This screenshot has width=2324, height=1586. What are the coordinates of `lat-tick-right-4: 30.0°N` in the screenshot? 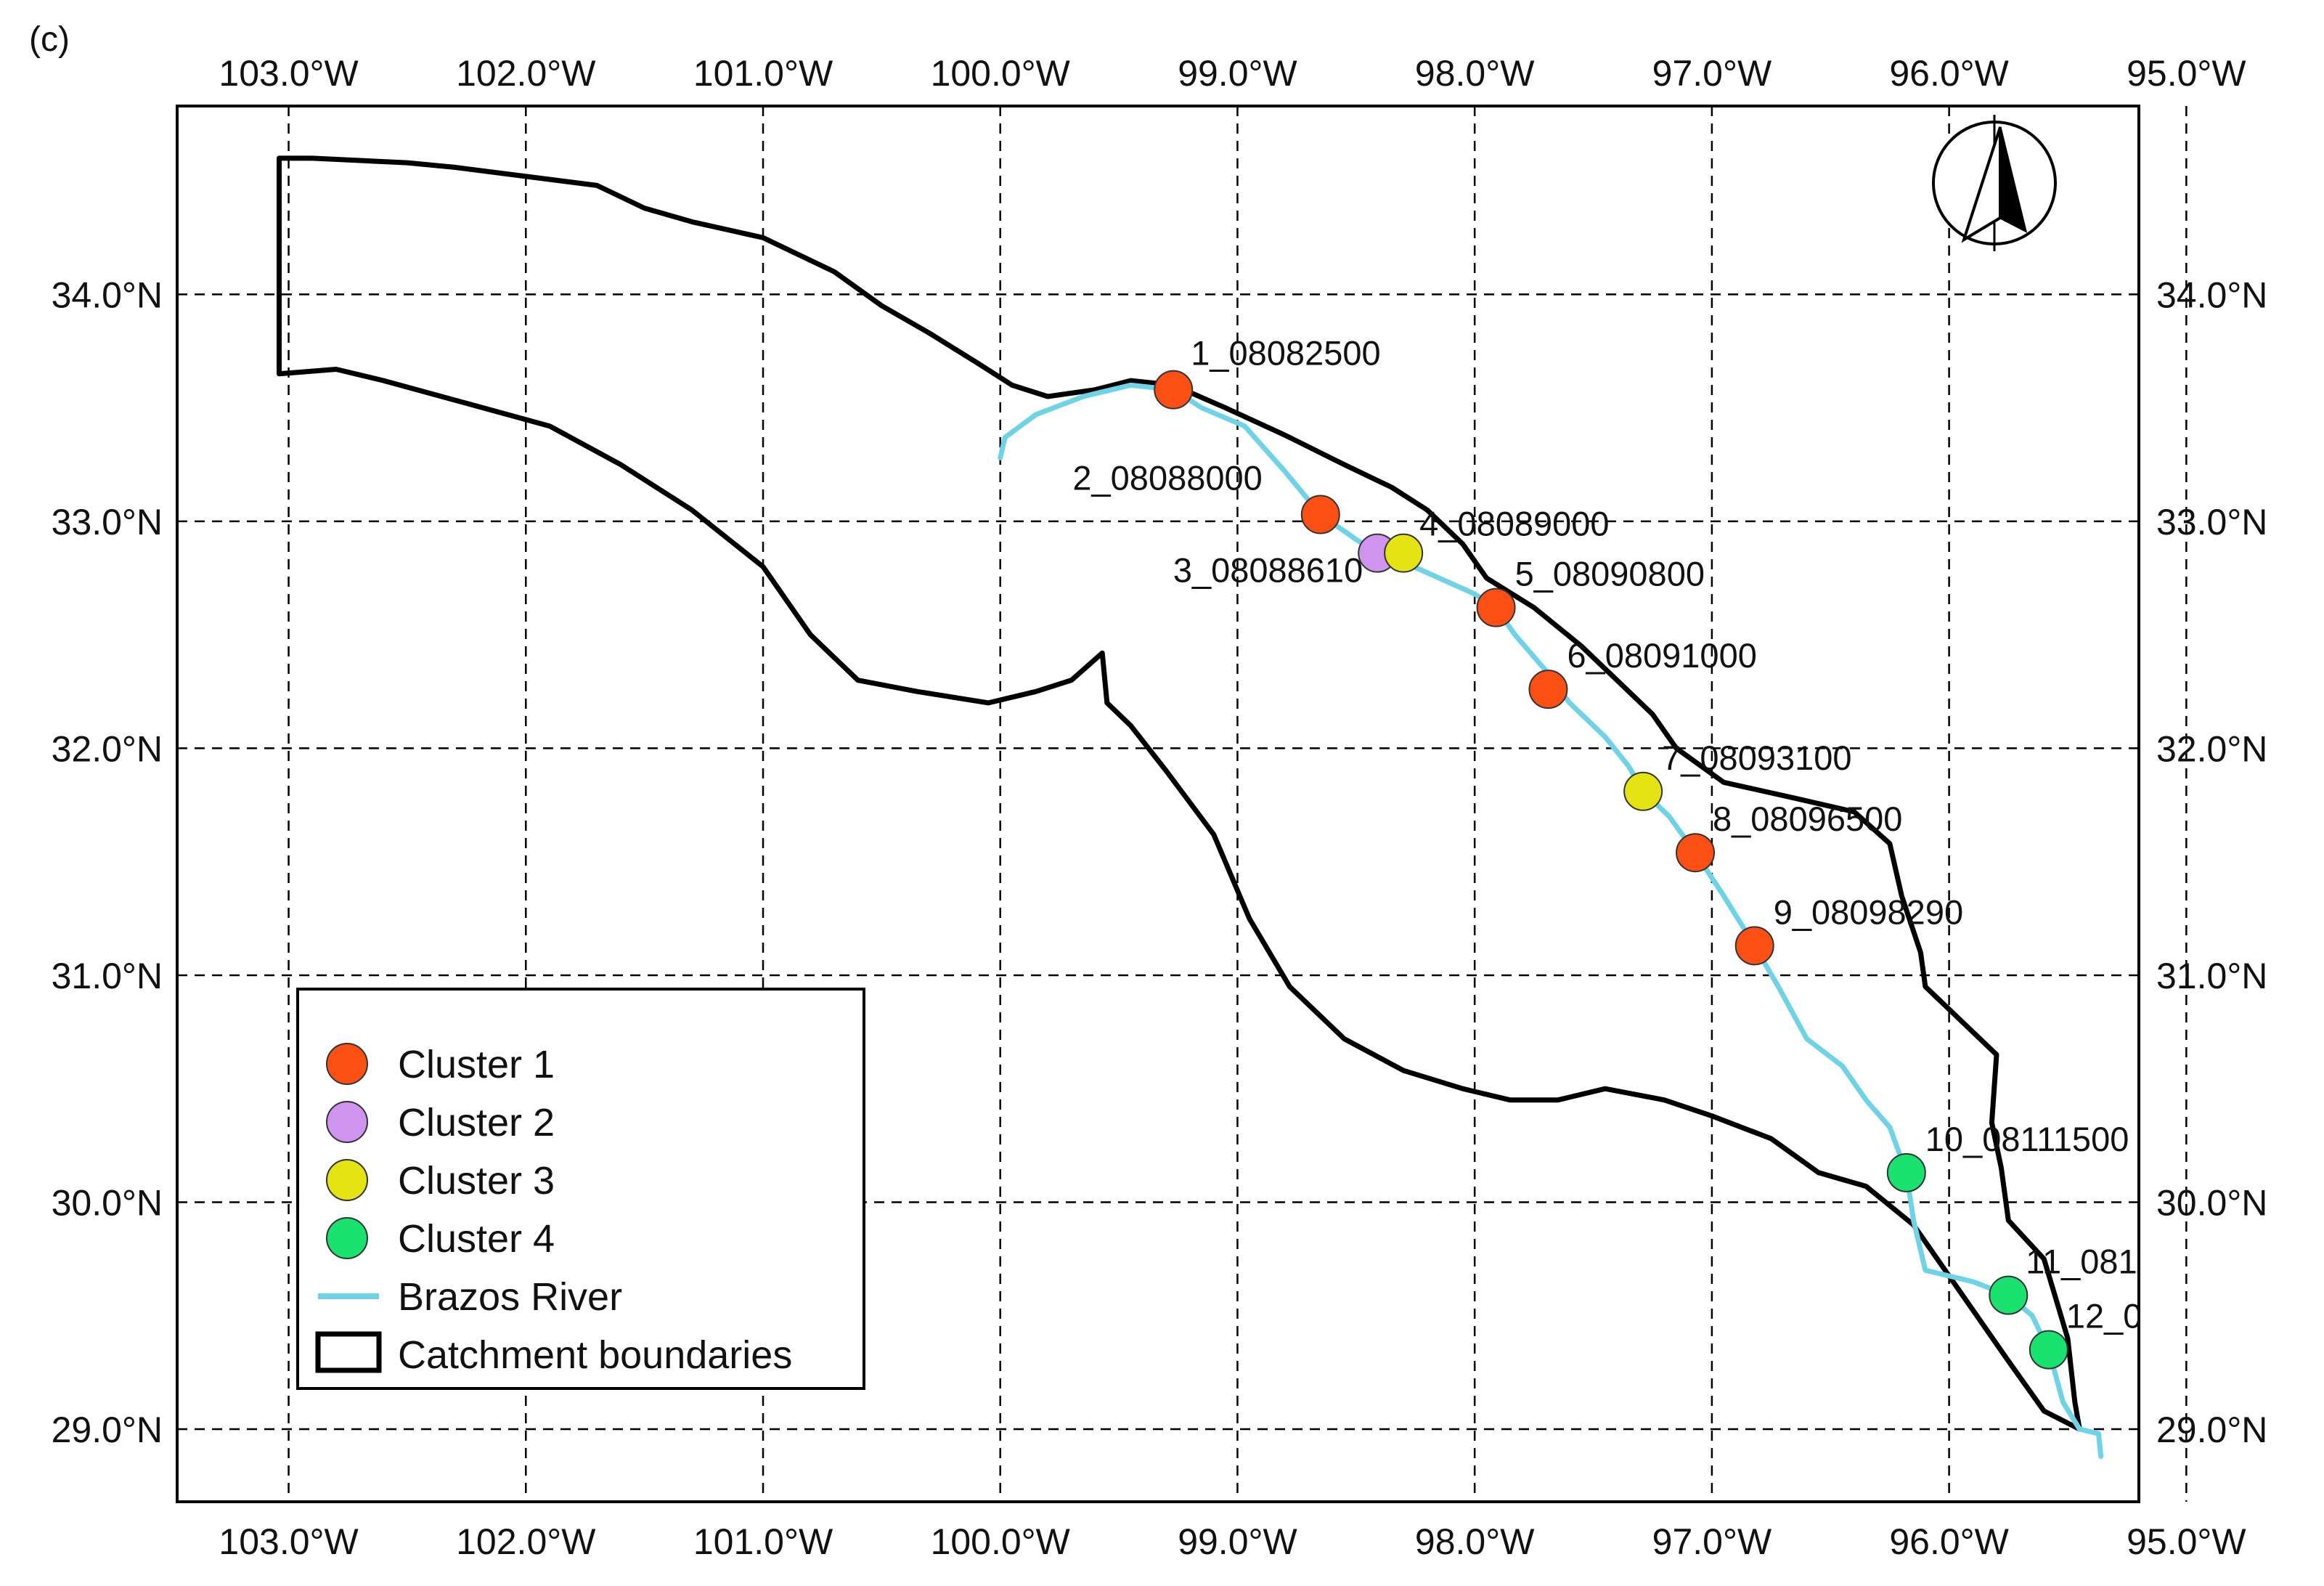 It's located at (2211, 1202).